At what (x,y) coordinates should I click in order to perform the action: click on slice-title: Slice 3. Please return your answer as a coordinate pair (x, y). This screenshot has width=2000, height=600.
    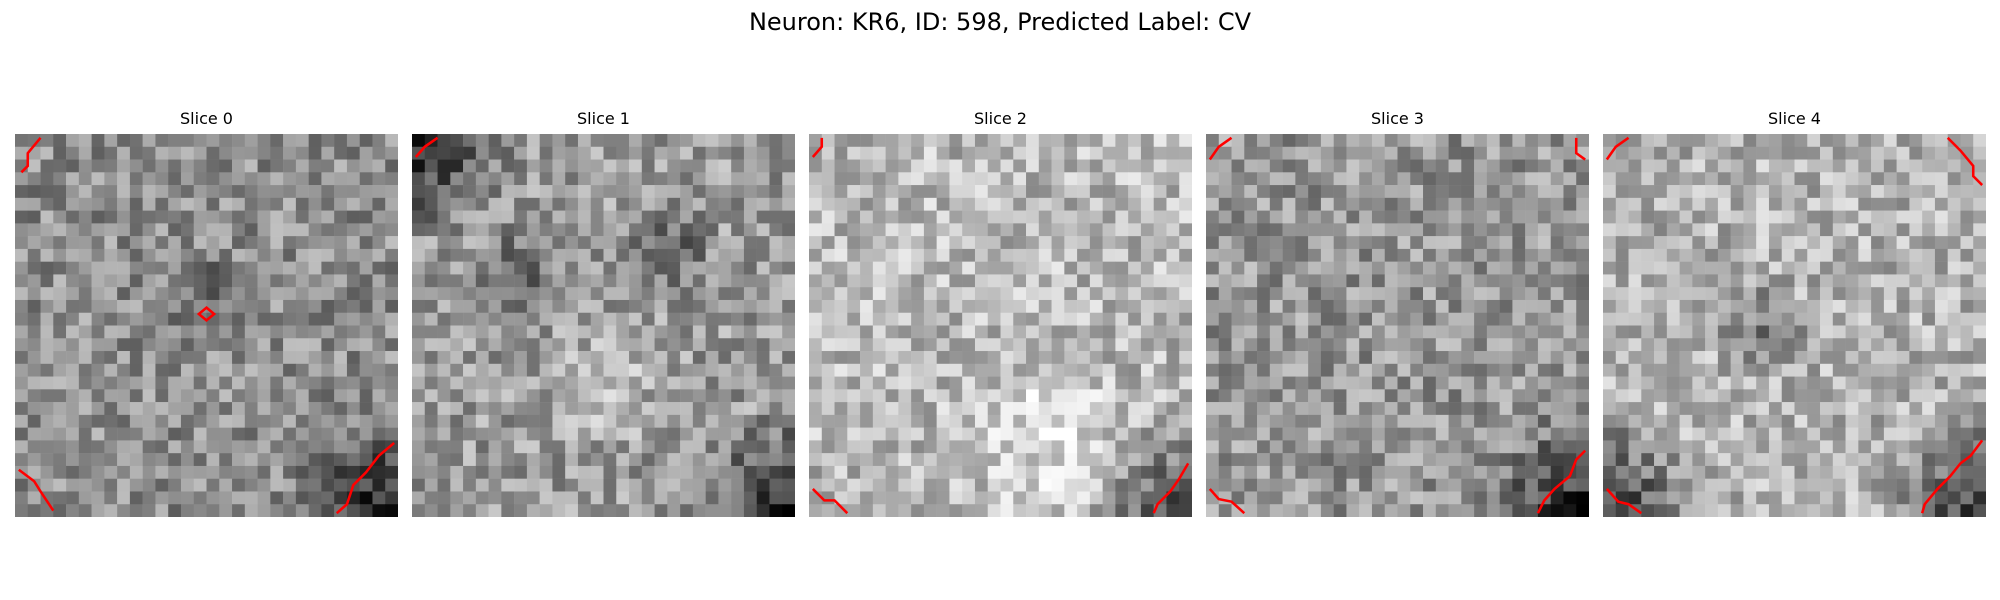
    Looking at the image, I should click on (1397, 119).